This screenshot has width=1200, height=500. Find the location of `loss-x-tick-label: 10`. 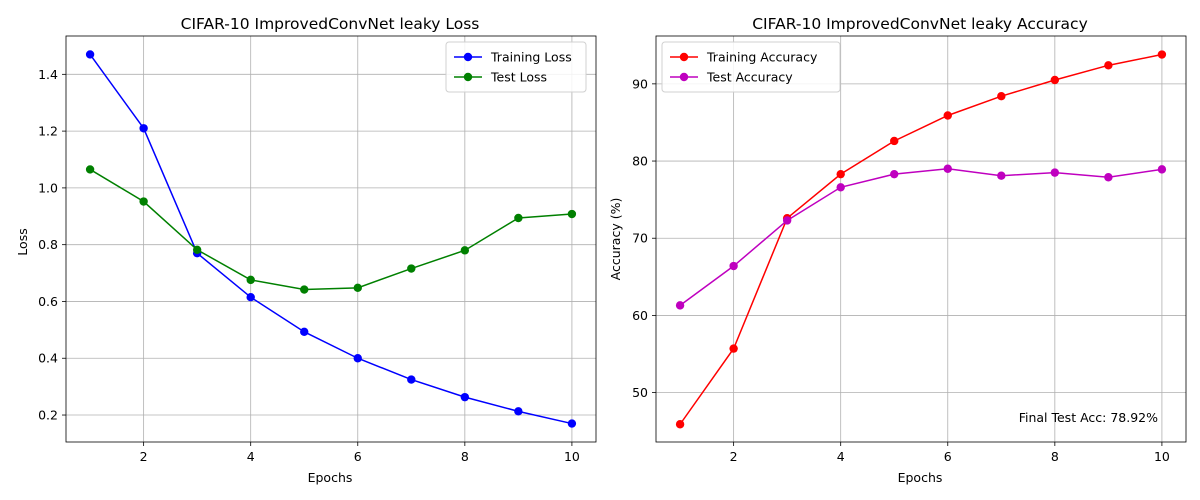

loss-x-tick-label: 10 is located at coordinates (572, 456).